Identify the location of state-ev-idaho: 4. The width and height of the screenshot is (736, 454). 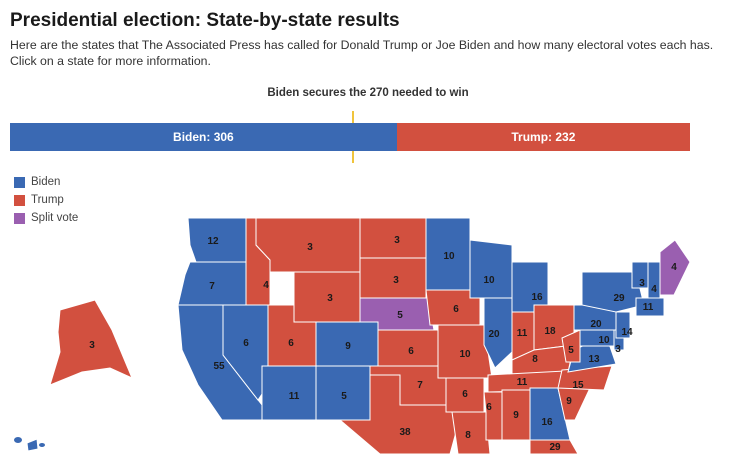
(266, 285).